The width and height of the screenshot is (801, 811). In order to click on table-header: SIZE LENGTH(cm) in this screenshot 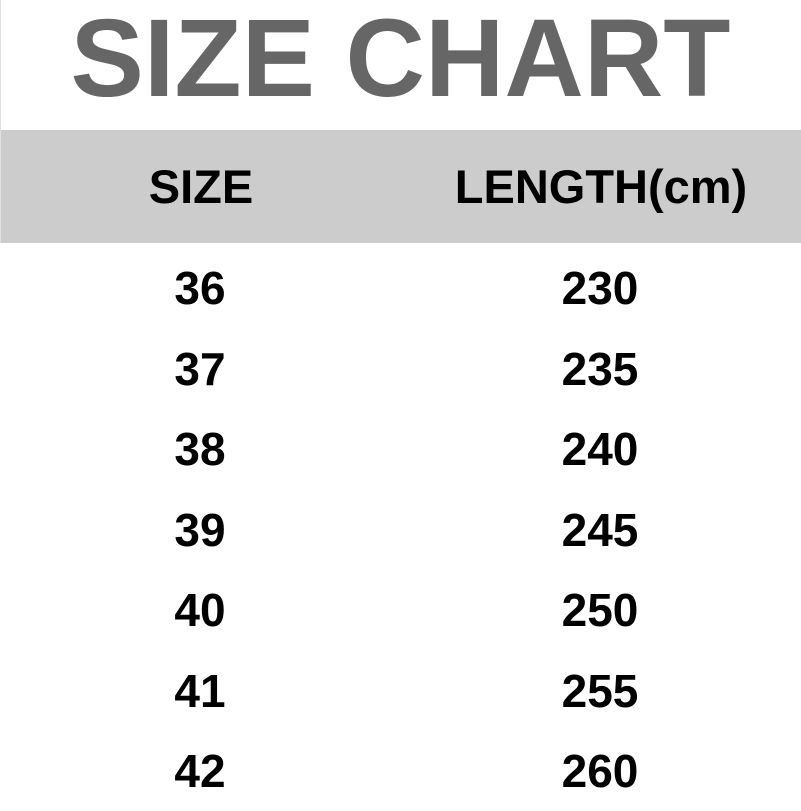, I will do `click(401, 186)`.